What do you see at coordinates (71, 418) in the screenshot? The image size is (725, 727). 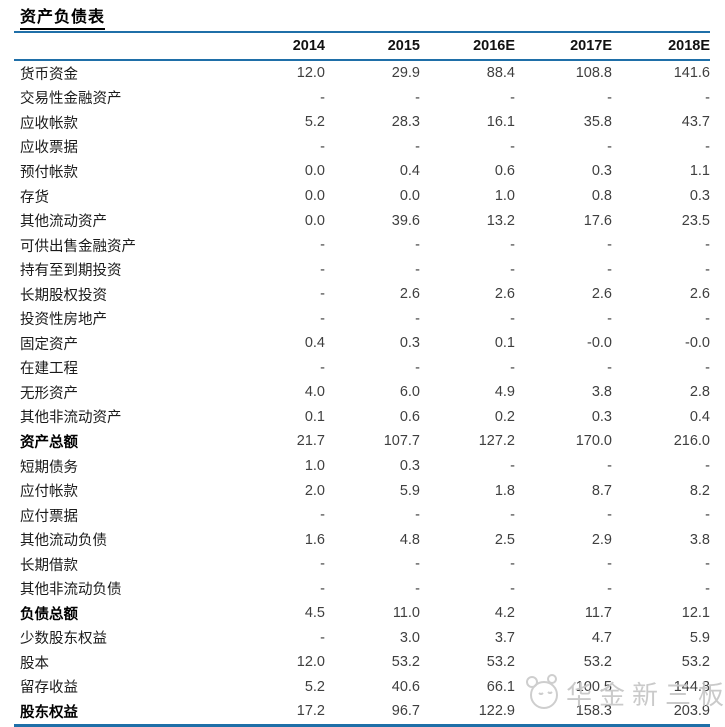 I see `row-label: 其他非流动资产` at bounding box center [71, 418].